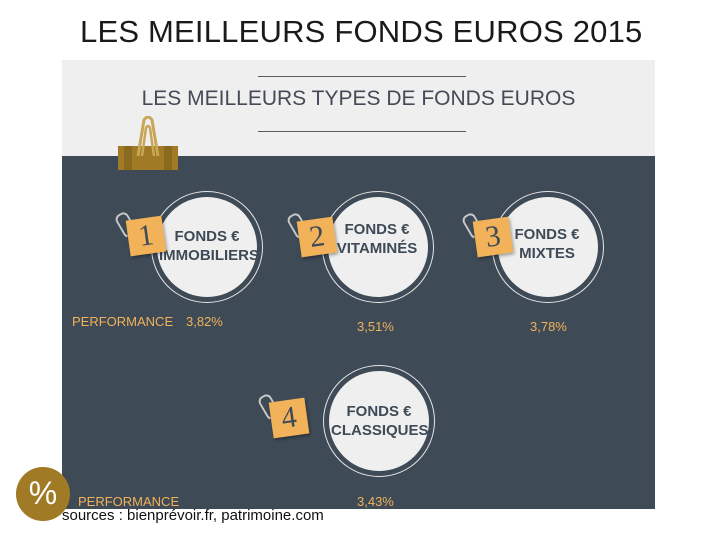  I want to click on fund-label-2-line2: VITAMINÉS, so click(377, 248).